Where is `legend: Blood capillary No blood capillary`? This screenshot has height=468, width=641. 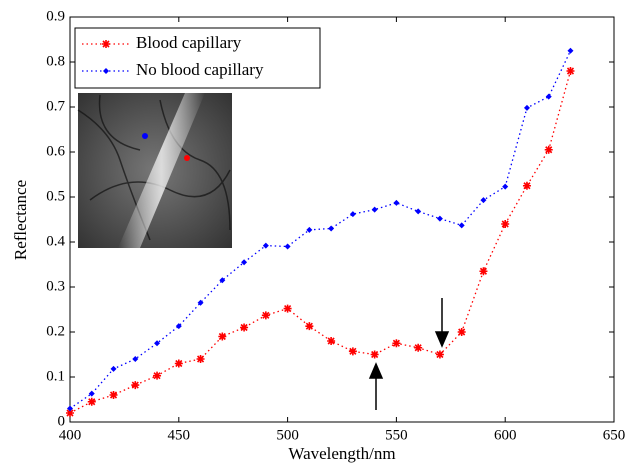
legend: Blood capillary No blood capillary is located at coordinates (197, 58).